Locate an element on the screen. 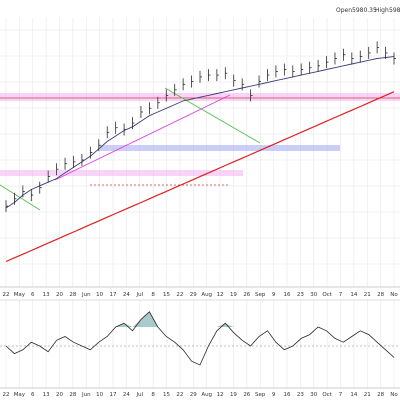  pink-support-zone is located at coordinates (121, 173).